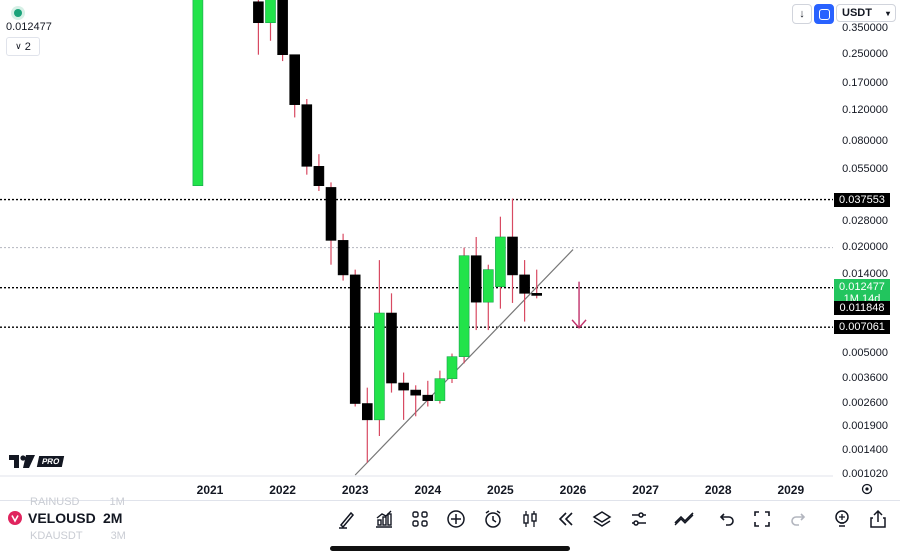 The height and width of the screenshot is (559, 900). I want to click on arrow-down-icon: ↓, so click(802, 14).